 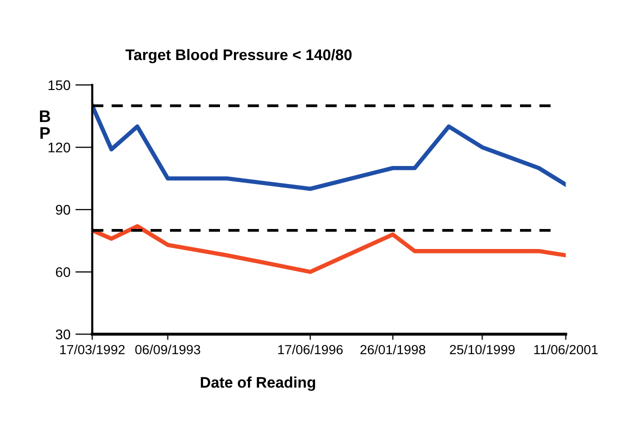 I want to click on chart-title: Target Blood Pressure < 140/80, so click(x=239, y=56).